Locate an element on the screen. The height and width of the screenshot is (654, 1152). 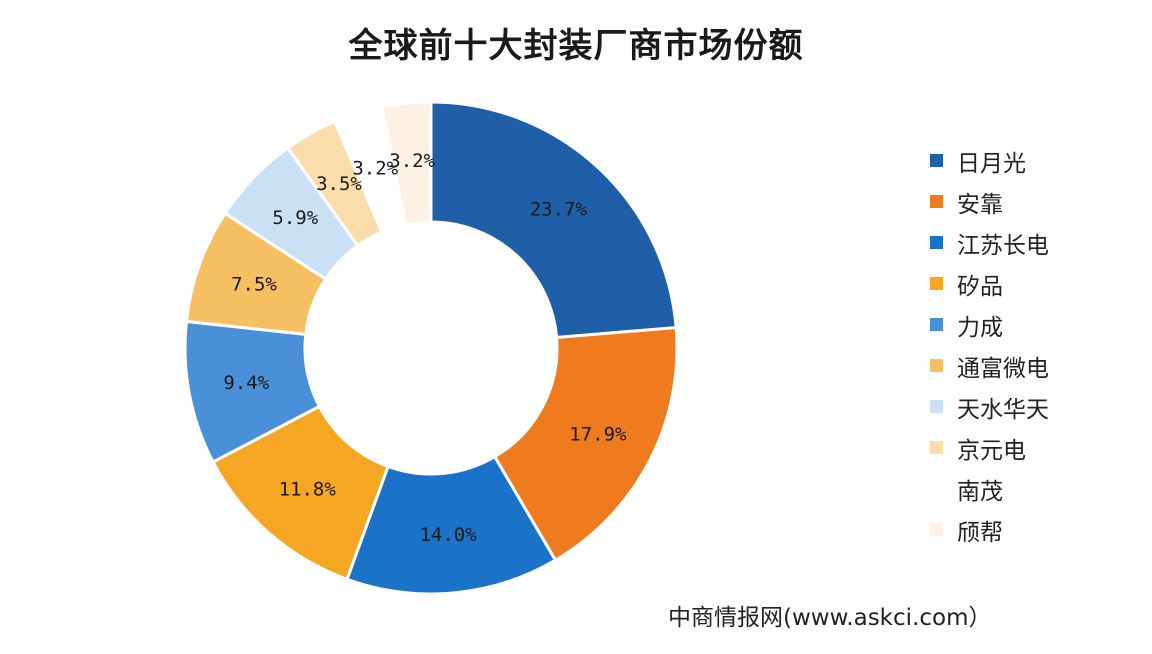
data-label-2: 17.9% is located at coordinates (598, 435).